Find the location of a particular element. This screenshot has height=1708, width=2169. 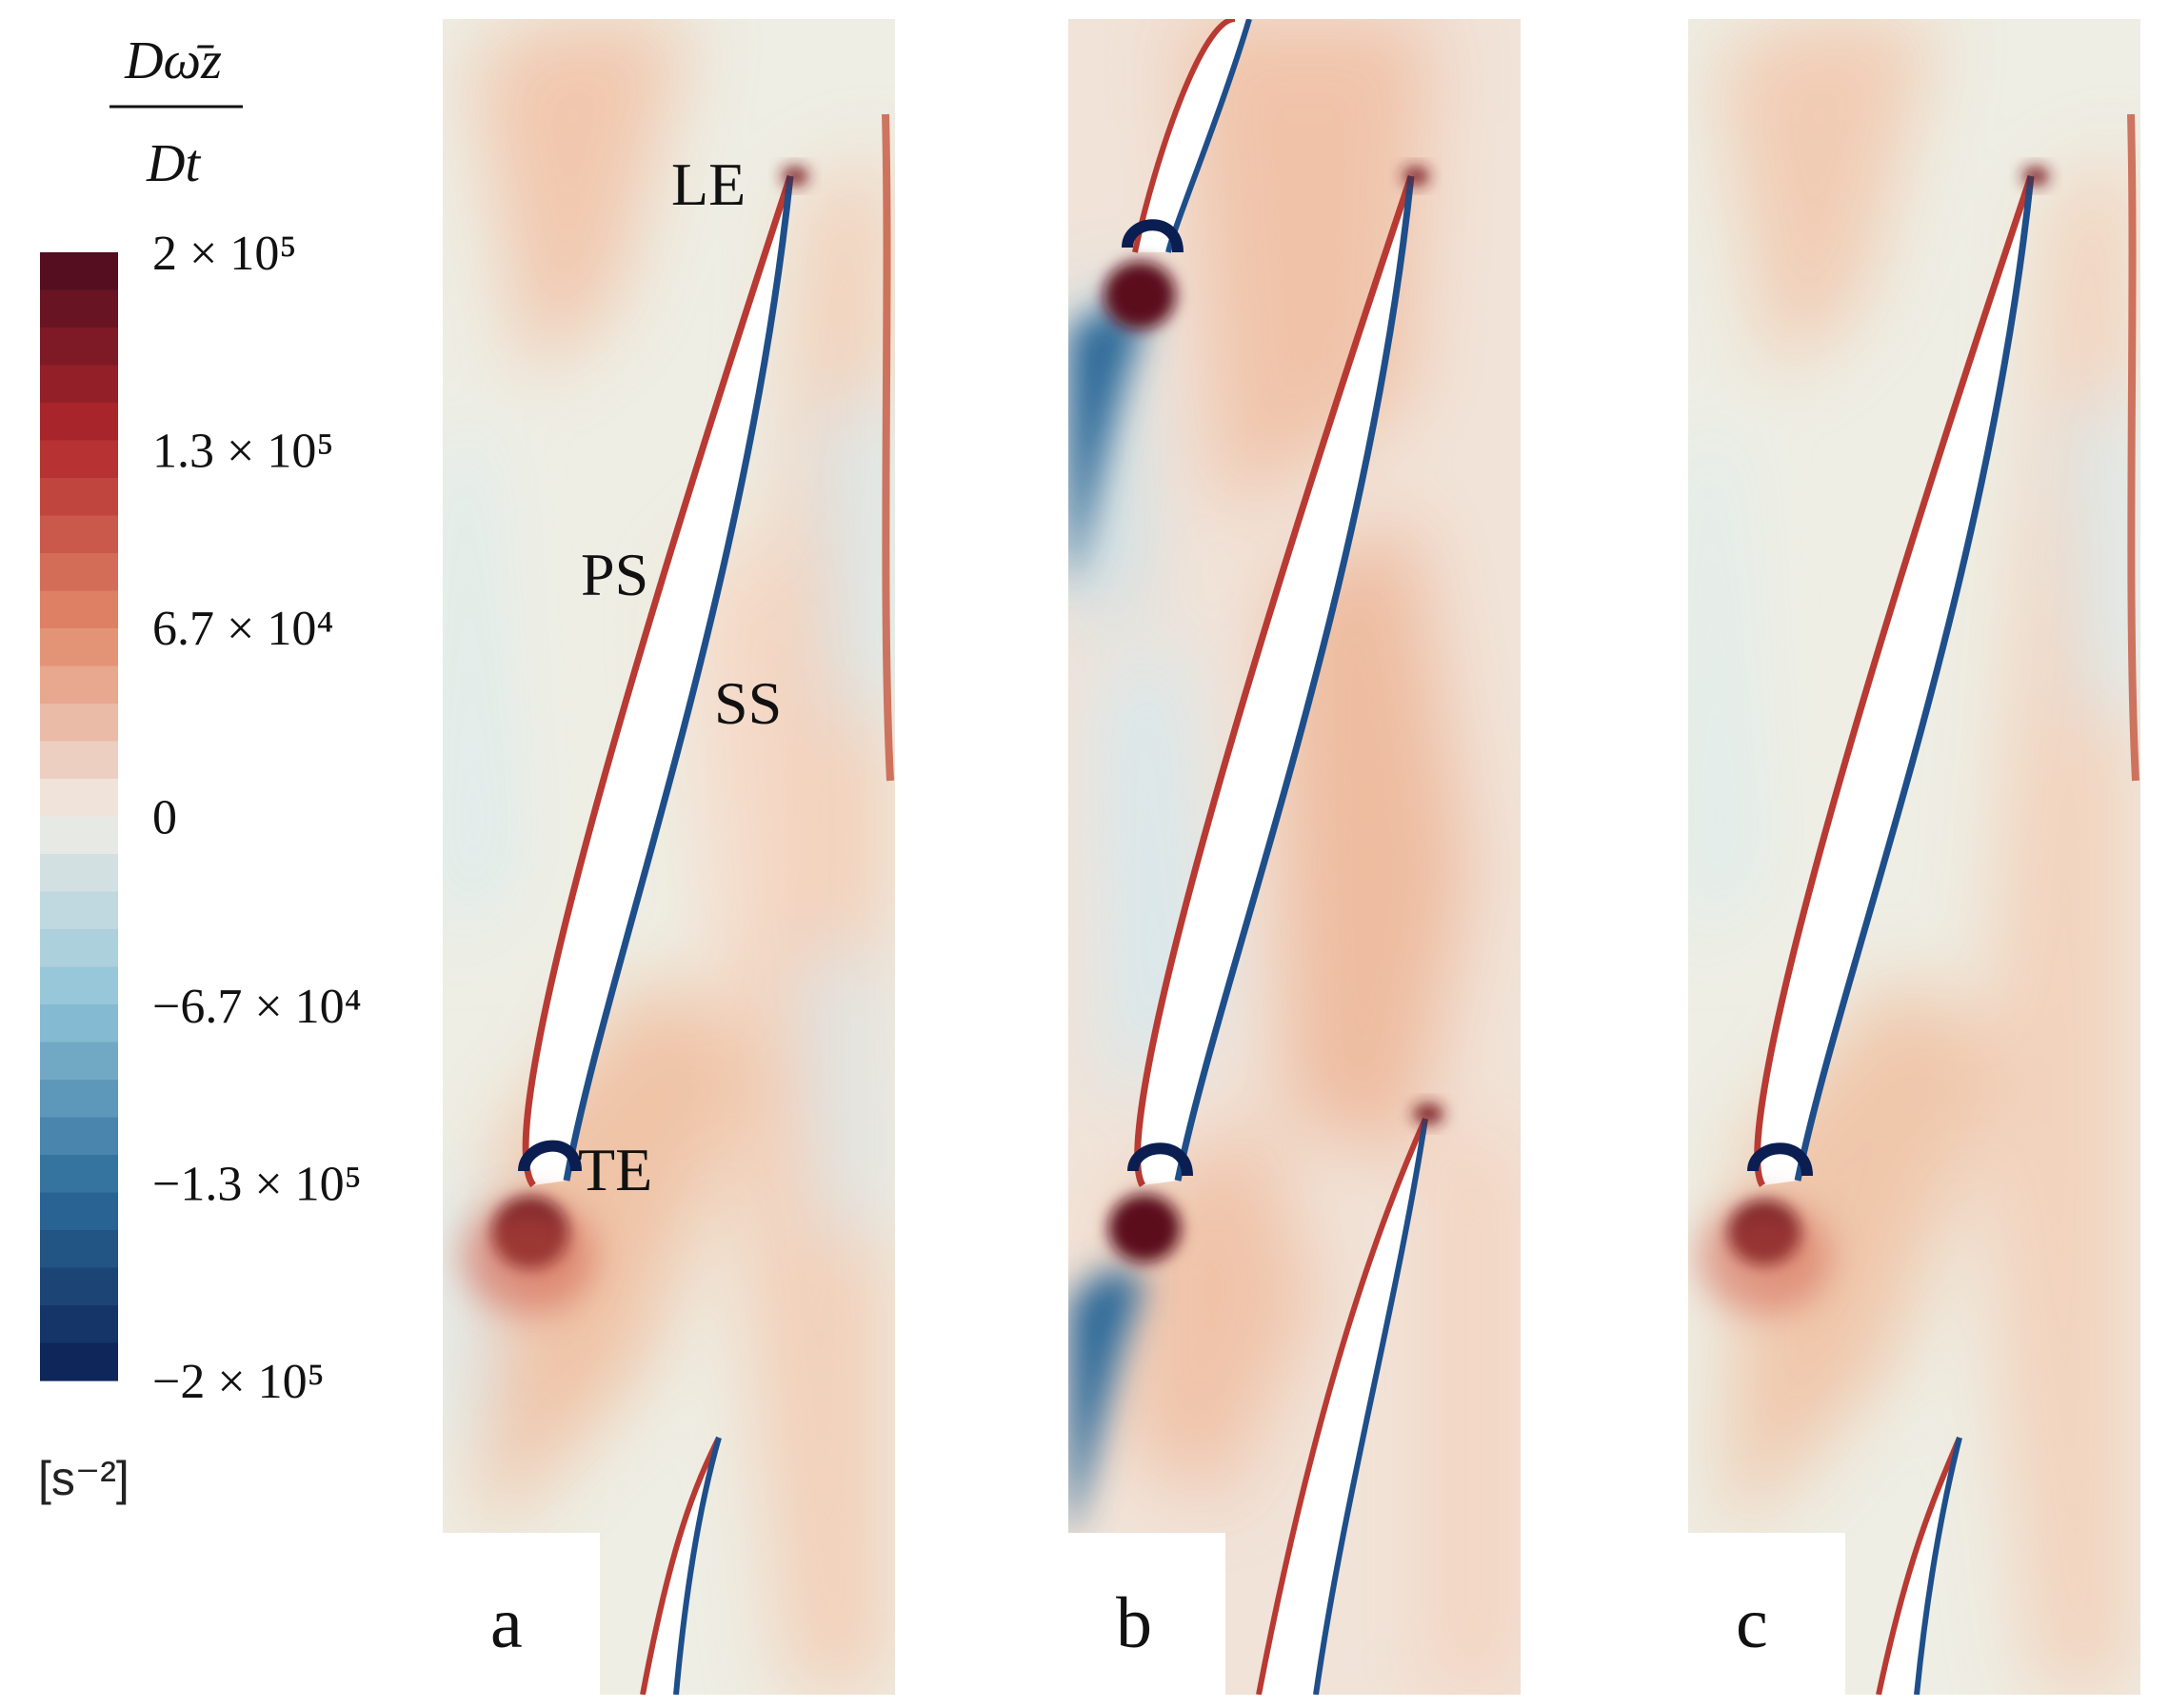

annotation-le: LE is located at coordinates (708, 184).